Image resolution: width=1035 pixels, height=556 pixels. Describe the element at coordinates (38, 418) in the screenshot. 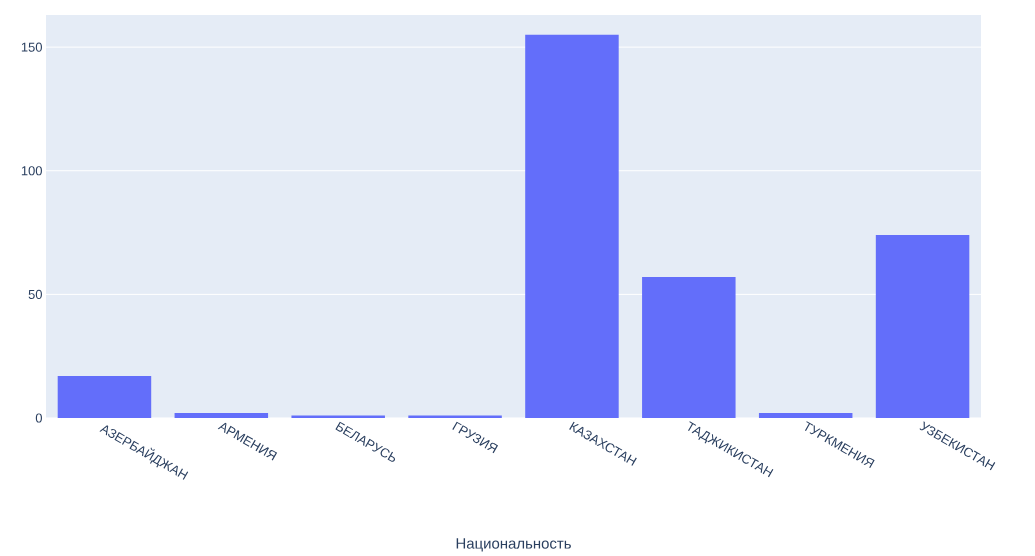

I see `y-tick-label: 0` at that location.